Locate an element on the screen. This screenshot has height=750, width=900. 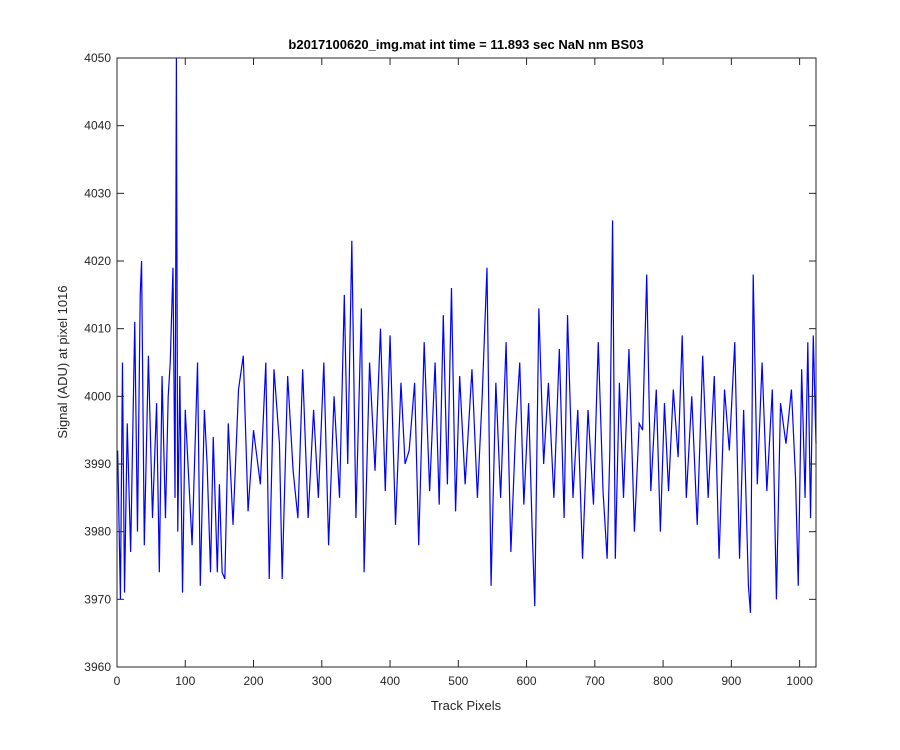
x-tick-label: 200 is located at coordinates (254, 681).